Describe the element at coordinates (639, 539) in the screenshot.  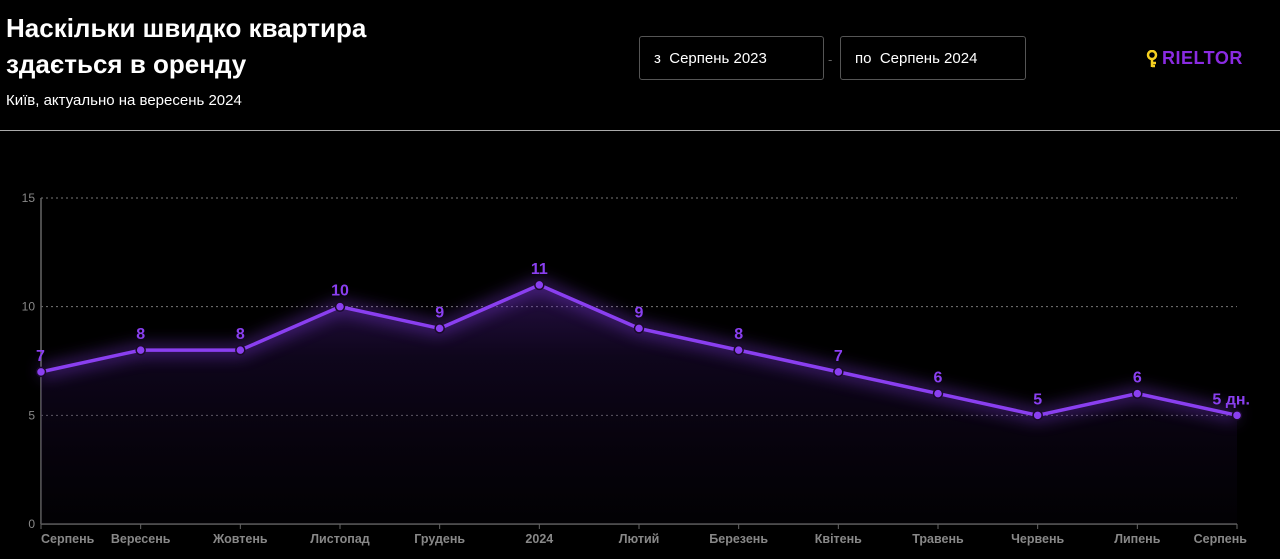
I see `x-tick-label: Лютий` at that location.